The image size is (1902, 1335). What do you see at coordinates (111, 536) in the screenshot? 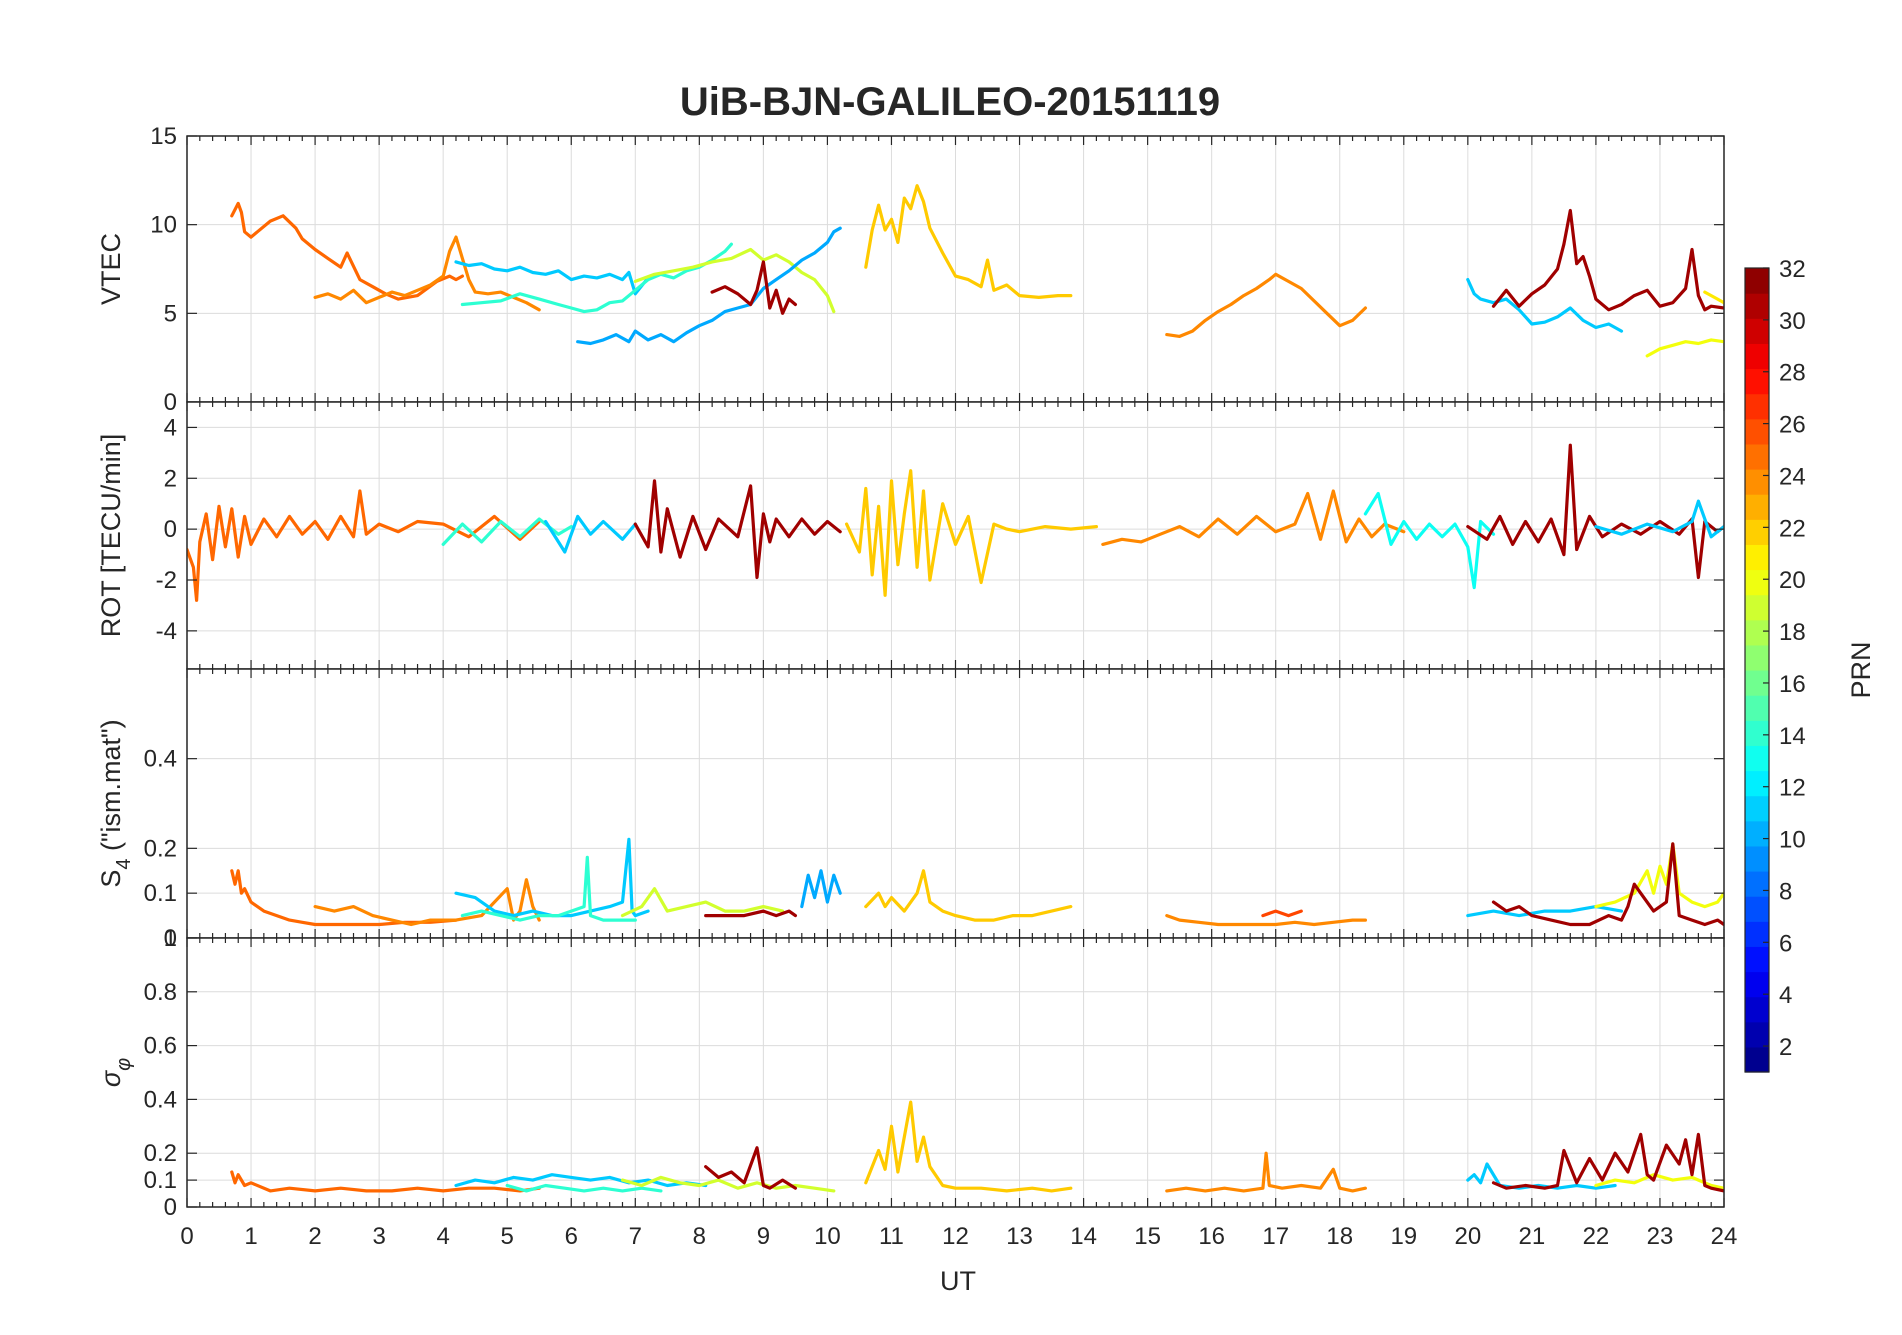
I see `y-axis-label-rot: ROT [TECU/min]` at bounding box center [111, 536].